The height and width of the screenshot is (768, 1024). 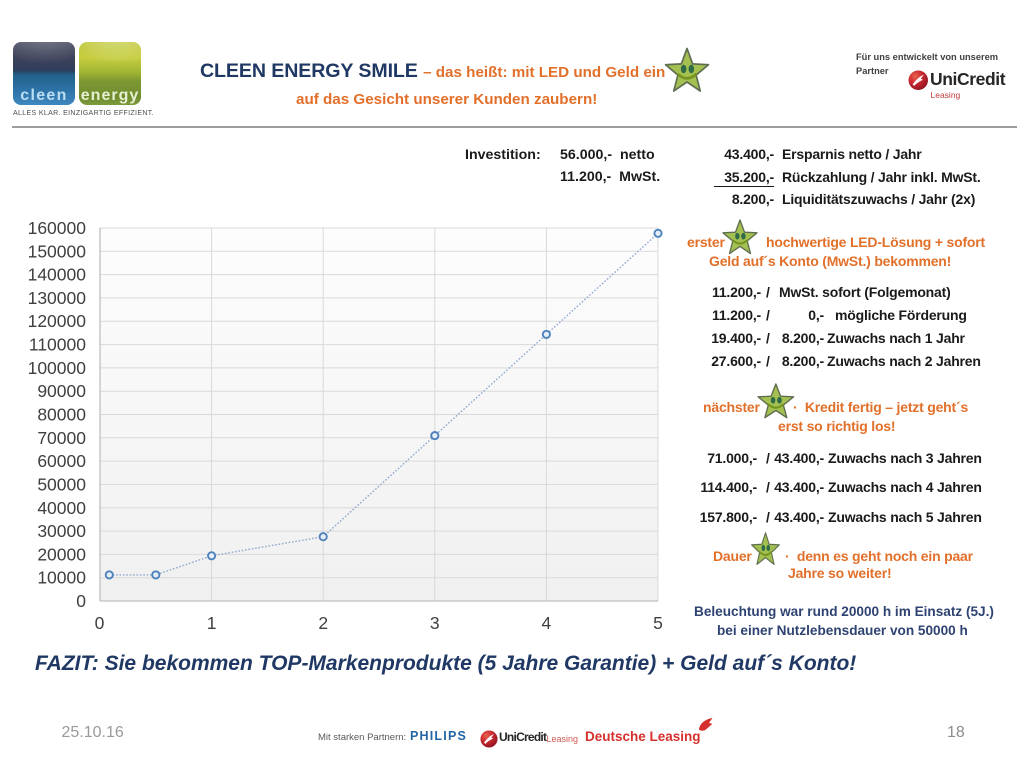 I want to click on svg-text: 130000, so click(x=57, y=298).